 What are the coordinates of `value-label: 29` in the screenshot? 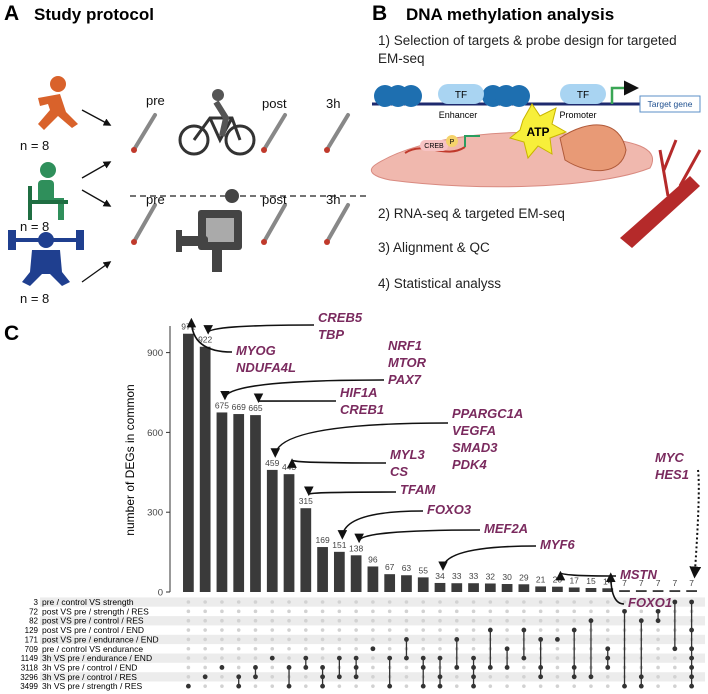 It's located at (524, 577).